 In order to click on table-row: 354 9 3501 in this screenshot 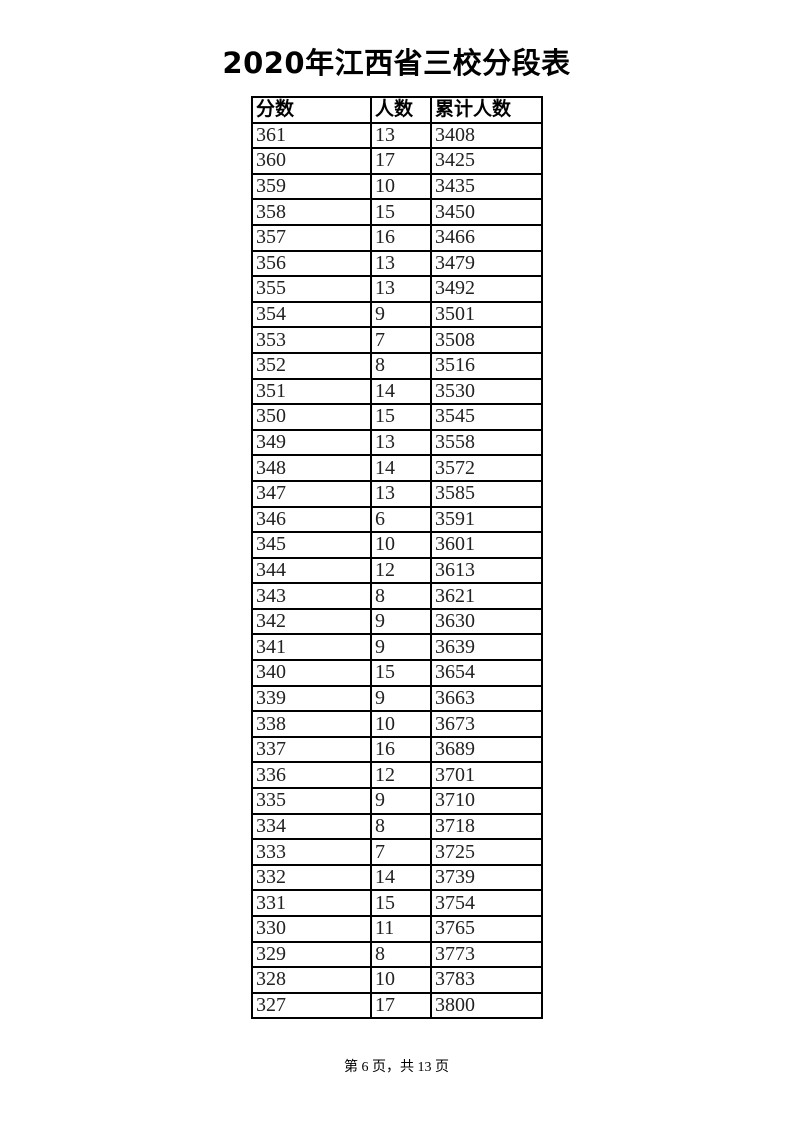, I will do `click(397, 314)`.